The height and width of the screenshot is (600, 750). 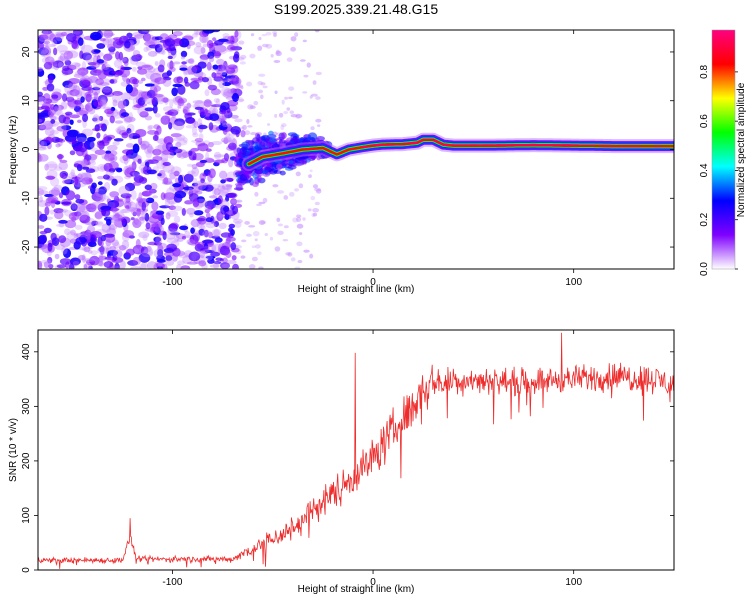 I want to click on spectrogram-ridge-peak, so click(x=422, y=141).